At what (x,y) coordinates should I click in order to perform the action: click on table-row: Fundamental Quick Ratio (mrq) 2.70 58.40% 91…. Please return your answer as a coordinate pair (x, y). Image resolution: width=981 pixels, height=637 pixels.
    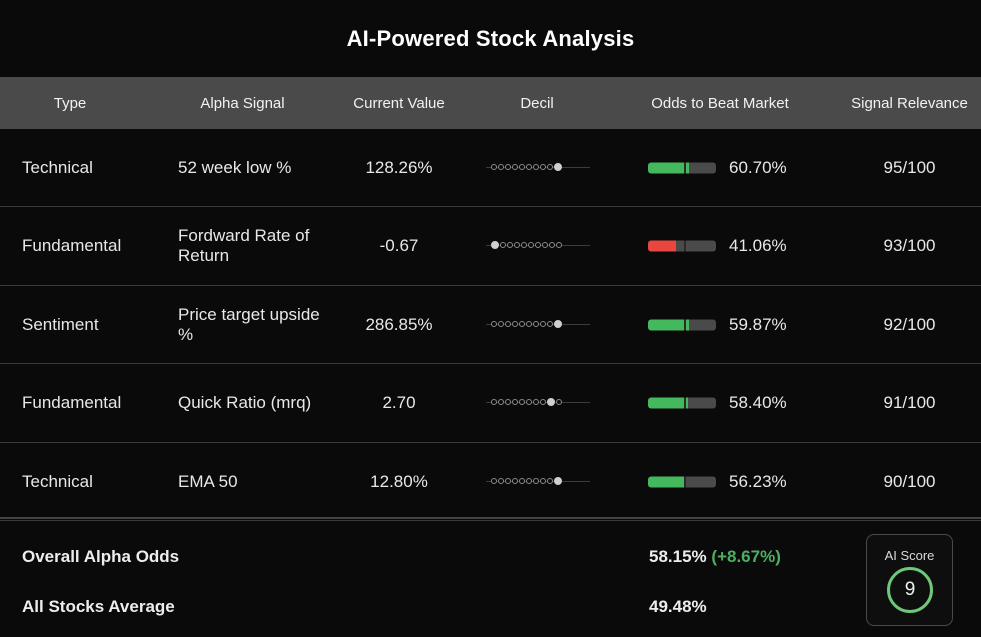
    Looking at the image, I should click on (490, 403).